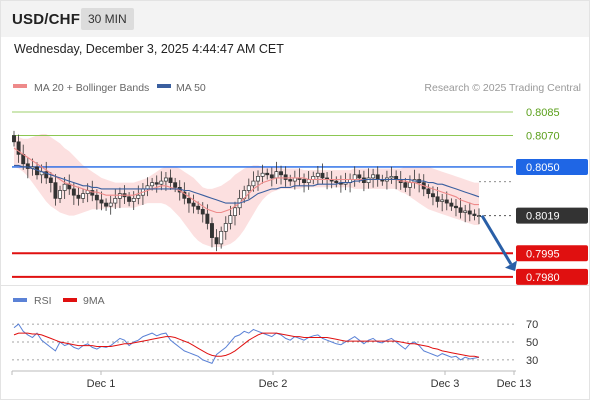 Image resolution: width=590 pixels, height=401 pixels. I want to click on rsi-tick-label-50: 50, so click(532, 343).